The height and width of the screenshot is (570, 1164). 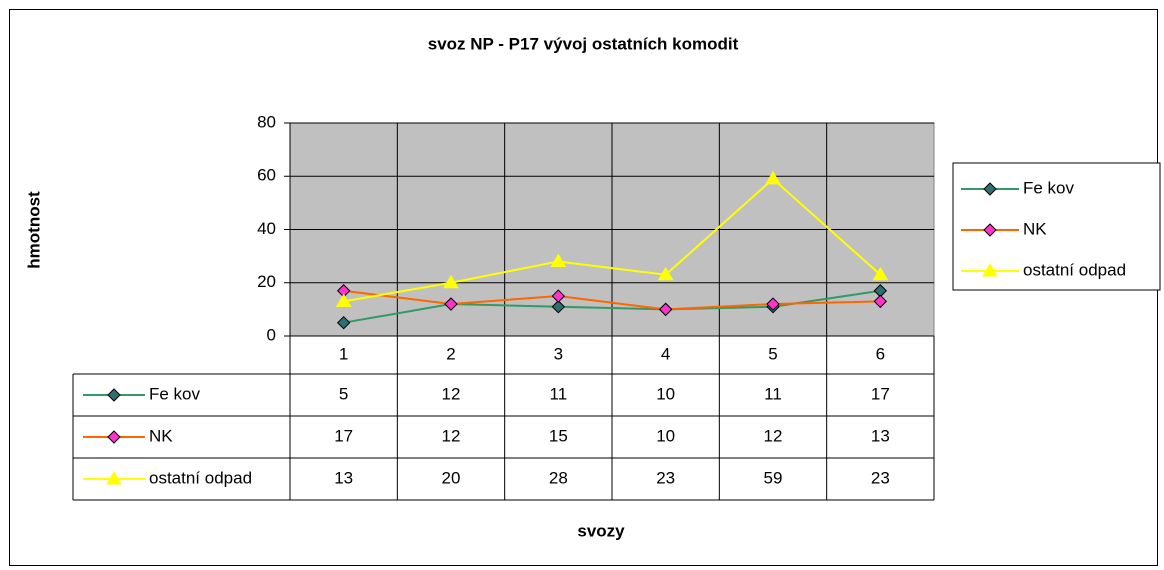 What do you see at coordinates (161, 435) in the screenshot?
I see `table-series-name: NK` at bounding box center [161, 435].